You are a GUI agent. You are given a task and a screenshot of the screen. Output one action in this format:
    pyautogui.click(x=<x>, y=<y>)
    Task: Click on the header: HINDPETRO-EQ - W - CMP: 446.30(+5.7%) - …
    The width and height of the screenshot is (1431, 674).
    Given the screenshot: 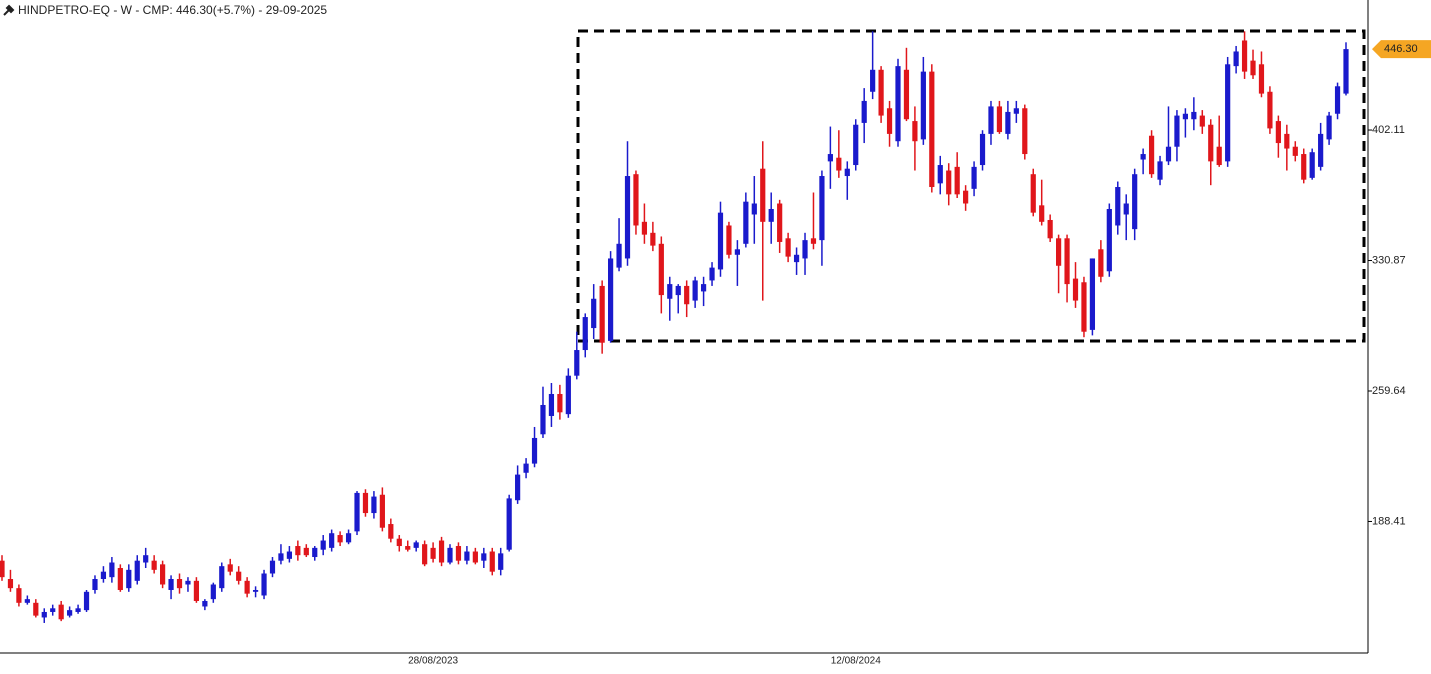 What is the action you would take?
    pyautogui.click(x=165, y=10)
    